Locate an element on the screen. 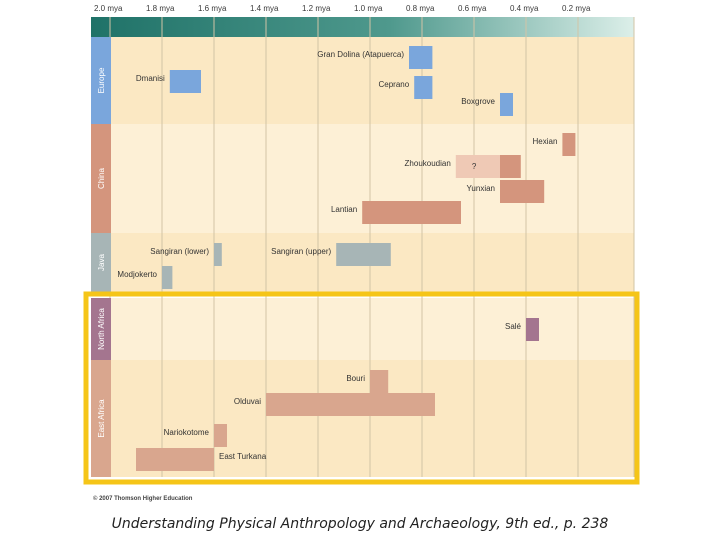 The width and height of the screenshot is (720, 540). region-tab-east-africa is located at coordinates (101, 418).